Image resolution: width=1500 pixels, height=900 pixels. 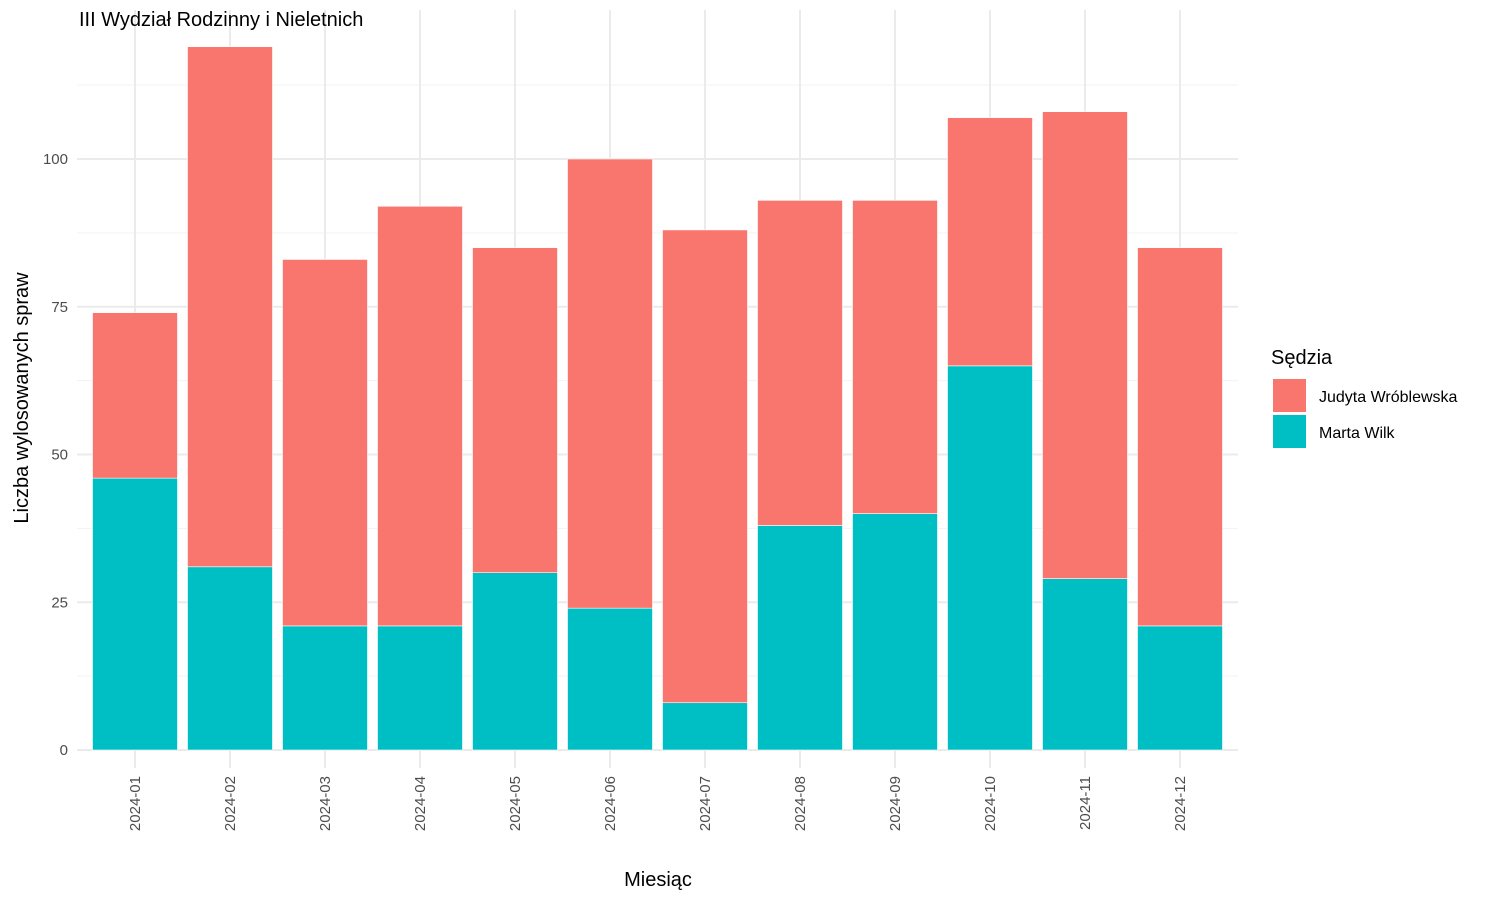 What do you see at coordinates (1085, 803) in the screenshot?
I see `x-tick-label: 2024-11` at bounding box center [1085, 803].